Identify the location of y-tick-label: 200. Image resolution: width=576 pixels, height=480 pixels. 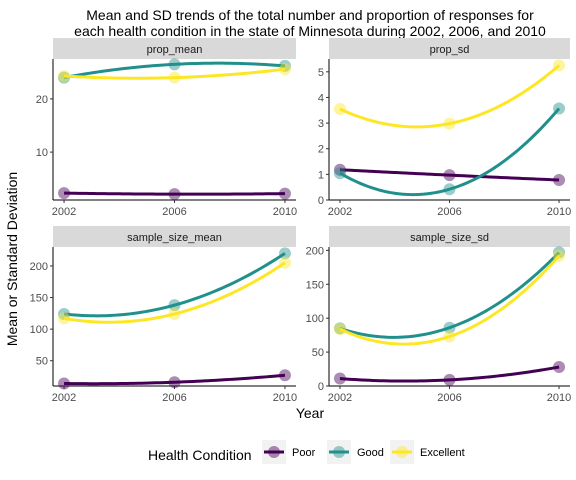
(39, 267).